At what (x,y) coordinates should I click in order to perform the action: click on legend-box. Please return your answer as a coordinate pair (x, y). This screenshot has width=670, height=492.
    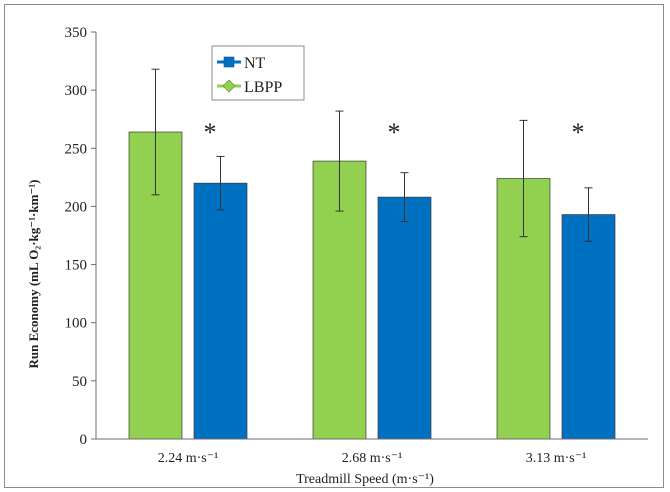
    Looking at the image, I should click on (258, 73).